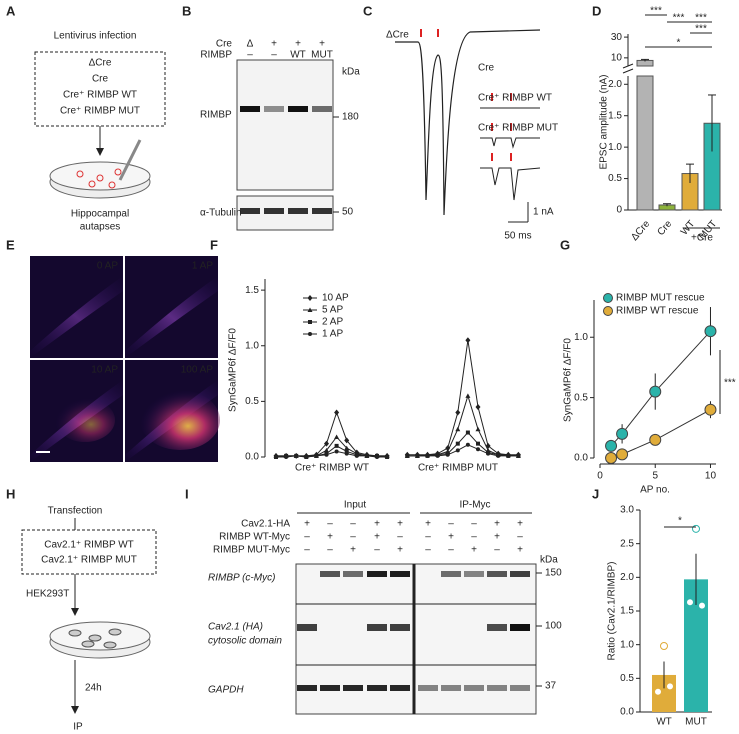 The height and width of the screenshot is (734, 739). I want to click on row-name: Cav2.1-HA, so click(265, 524).